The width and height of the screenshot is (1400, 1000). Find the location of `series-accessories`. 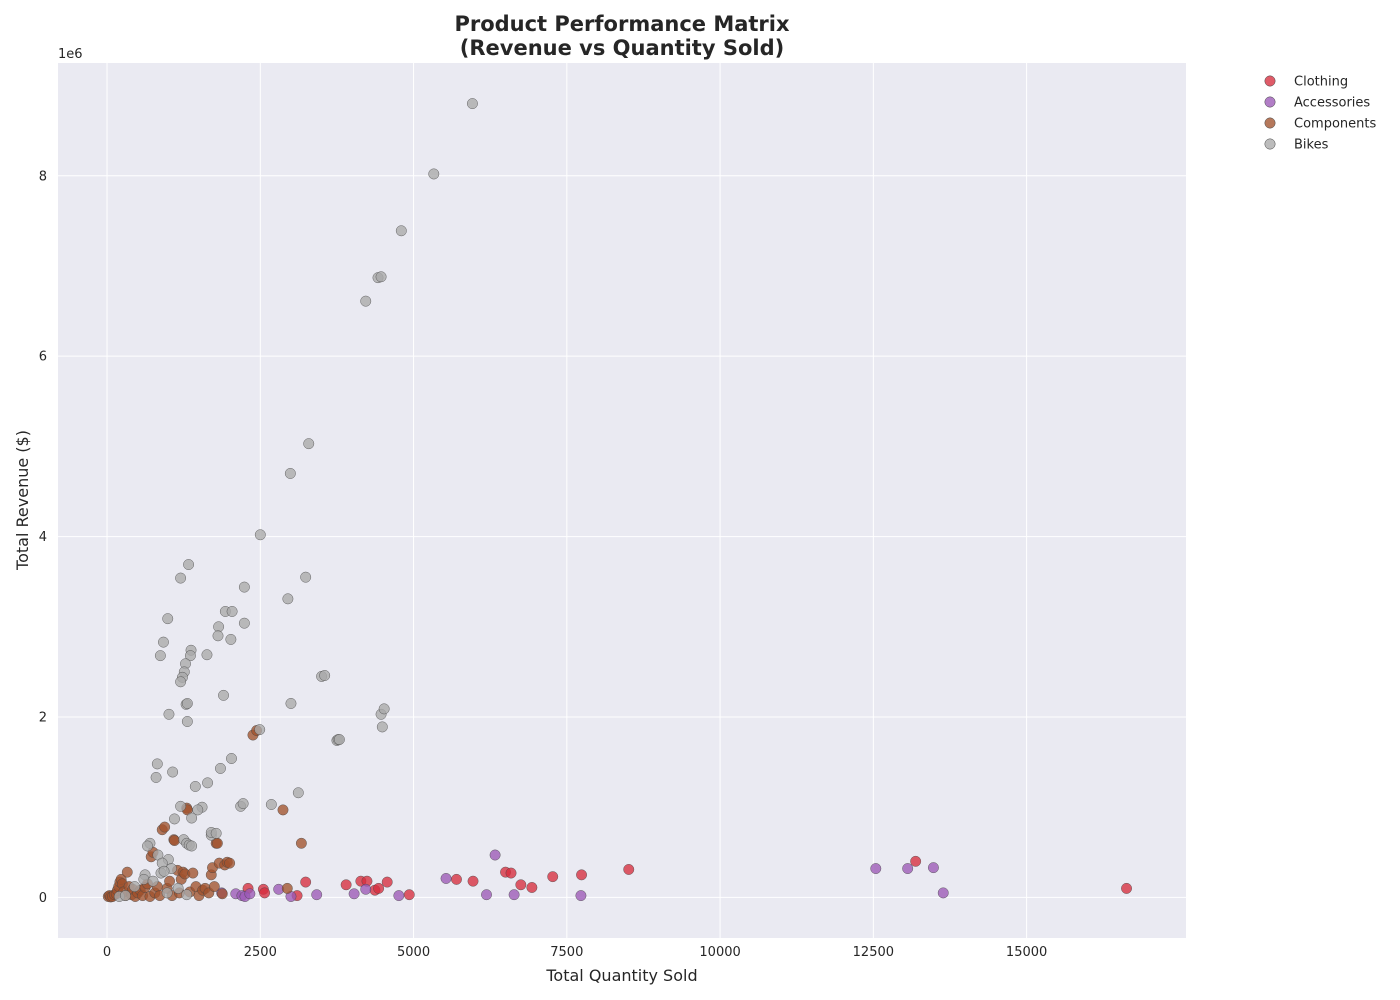

series-accessories is located at coordinates (582, 875).